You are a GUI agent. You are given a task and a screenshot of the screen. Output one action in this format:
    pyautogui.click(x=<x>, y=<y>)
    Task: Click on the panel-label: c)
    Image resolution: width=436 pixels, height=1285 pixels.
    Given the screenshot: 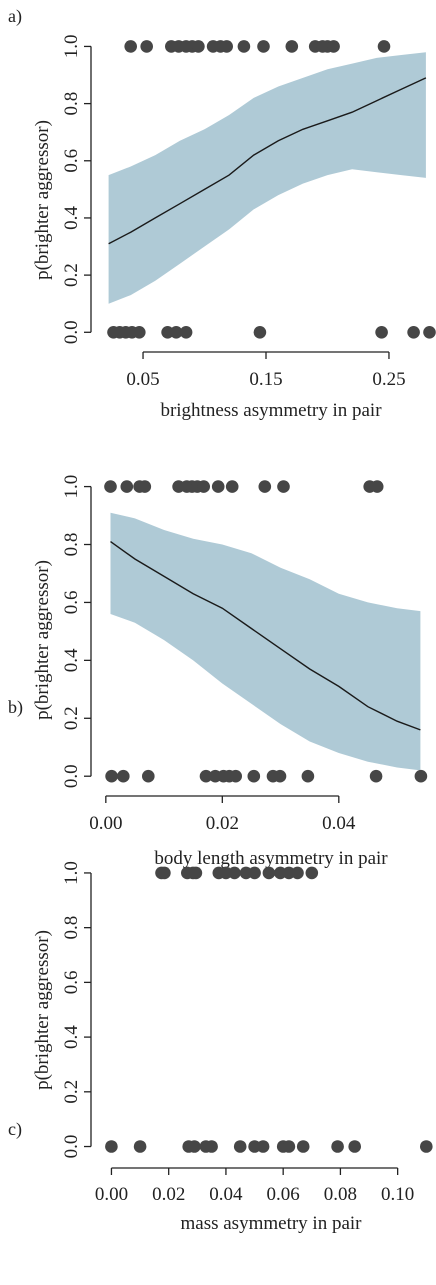 What is the action you would take?
    pyautogui.click(x=15, y=1129)
    